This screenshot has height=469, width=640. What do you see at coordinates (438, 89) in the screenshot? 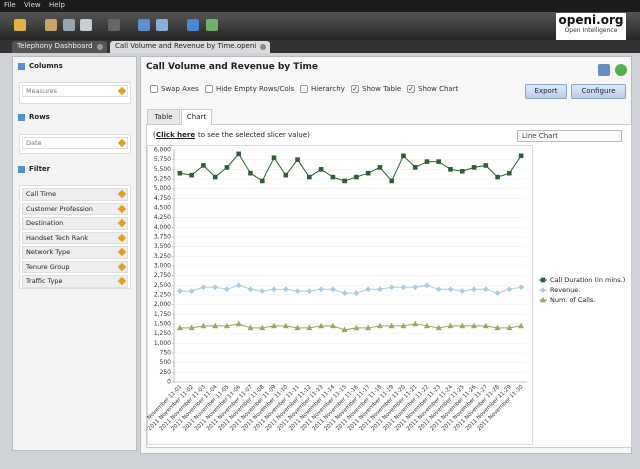
I see `checkbox-label: Show Chart` at bounding box center [438, 89].